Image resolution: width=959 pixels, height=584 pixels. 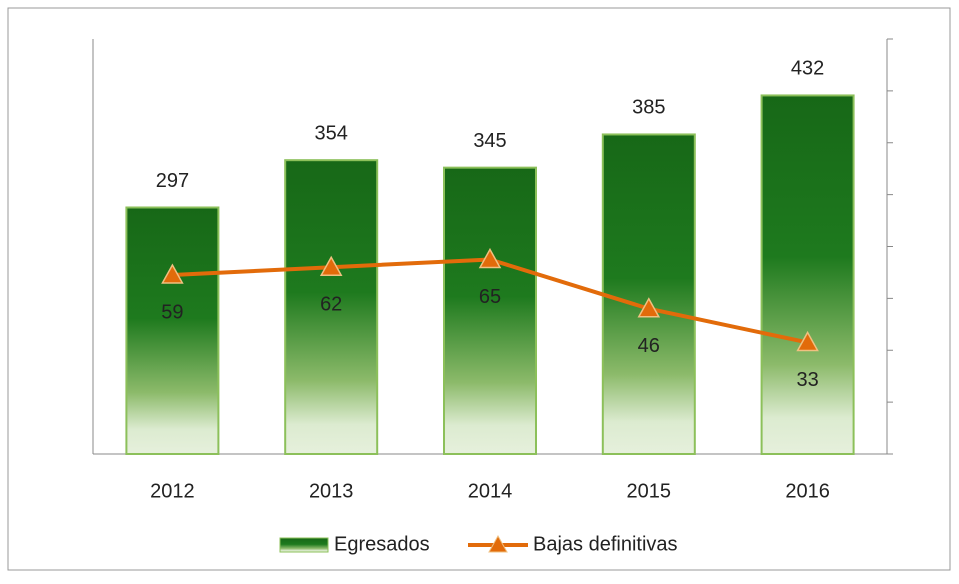 I want to click on legend-label: Egresados, so click(x=382, y=544).